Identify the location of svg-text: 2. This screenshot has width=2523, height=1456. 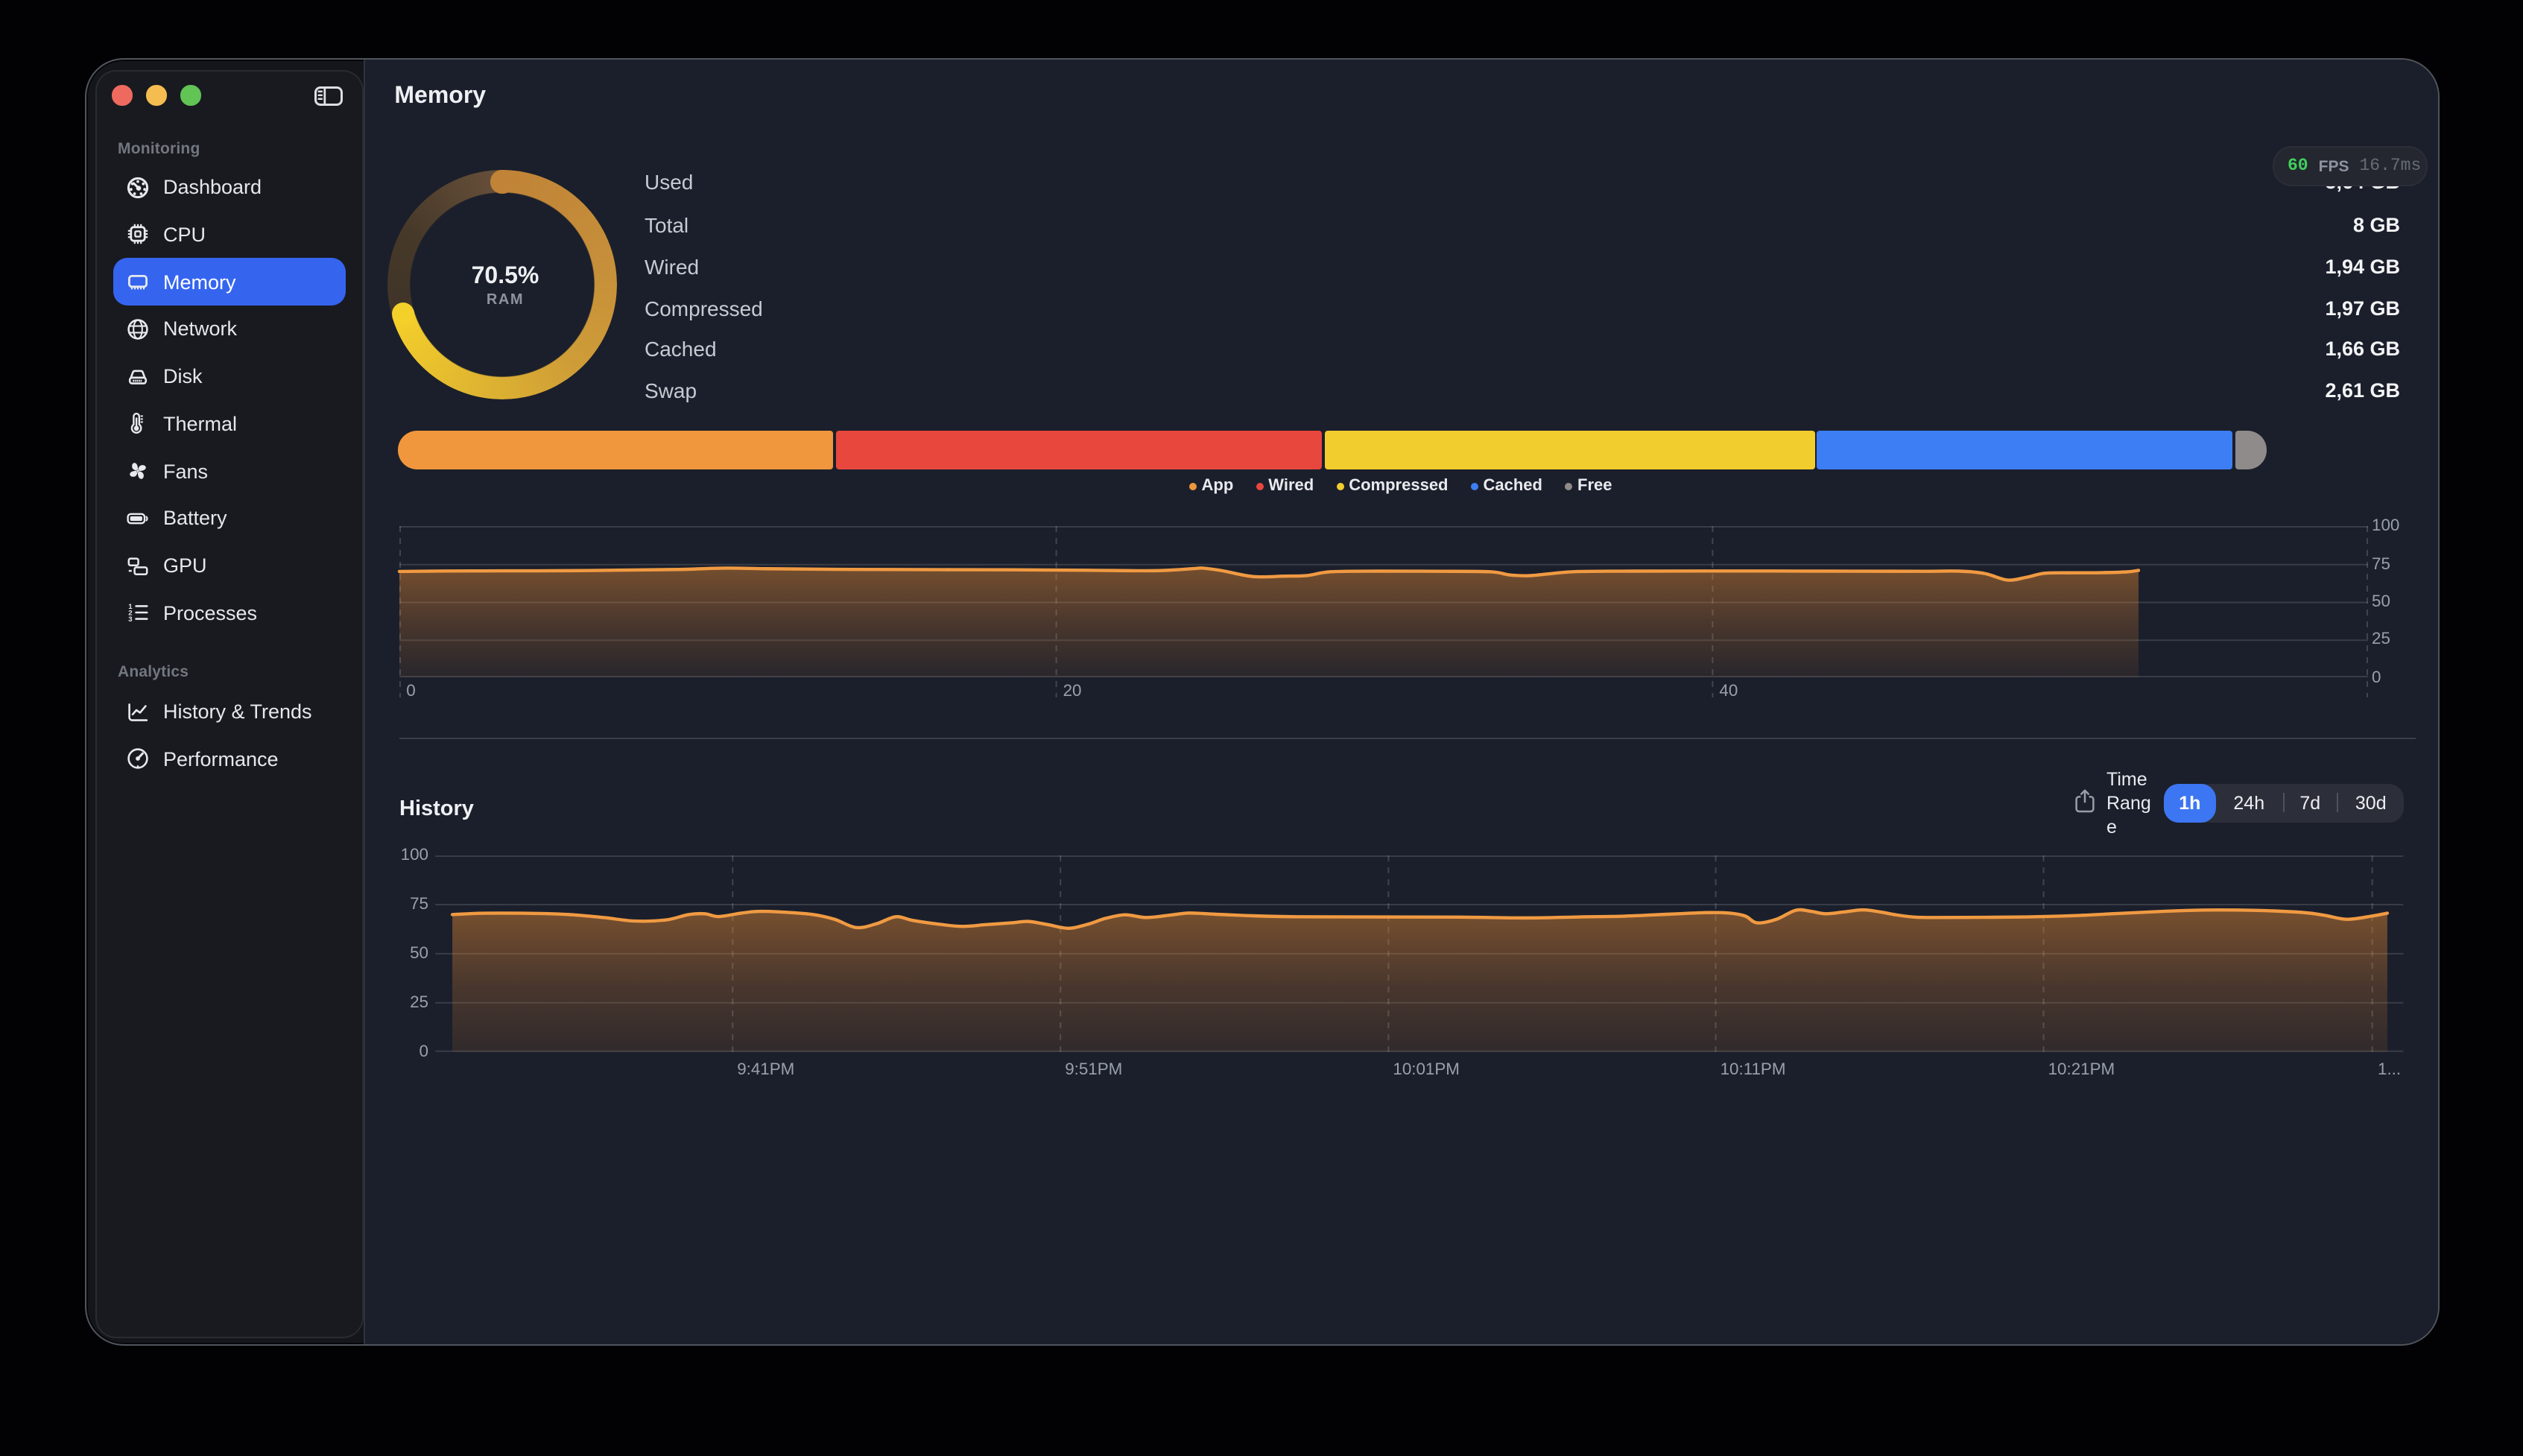
(131, 614).